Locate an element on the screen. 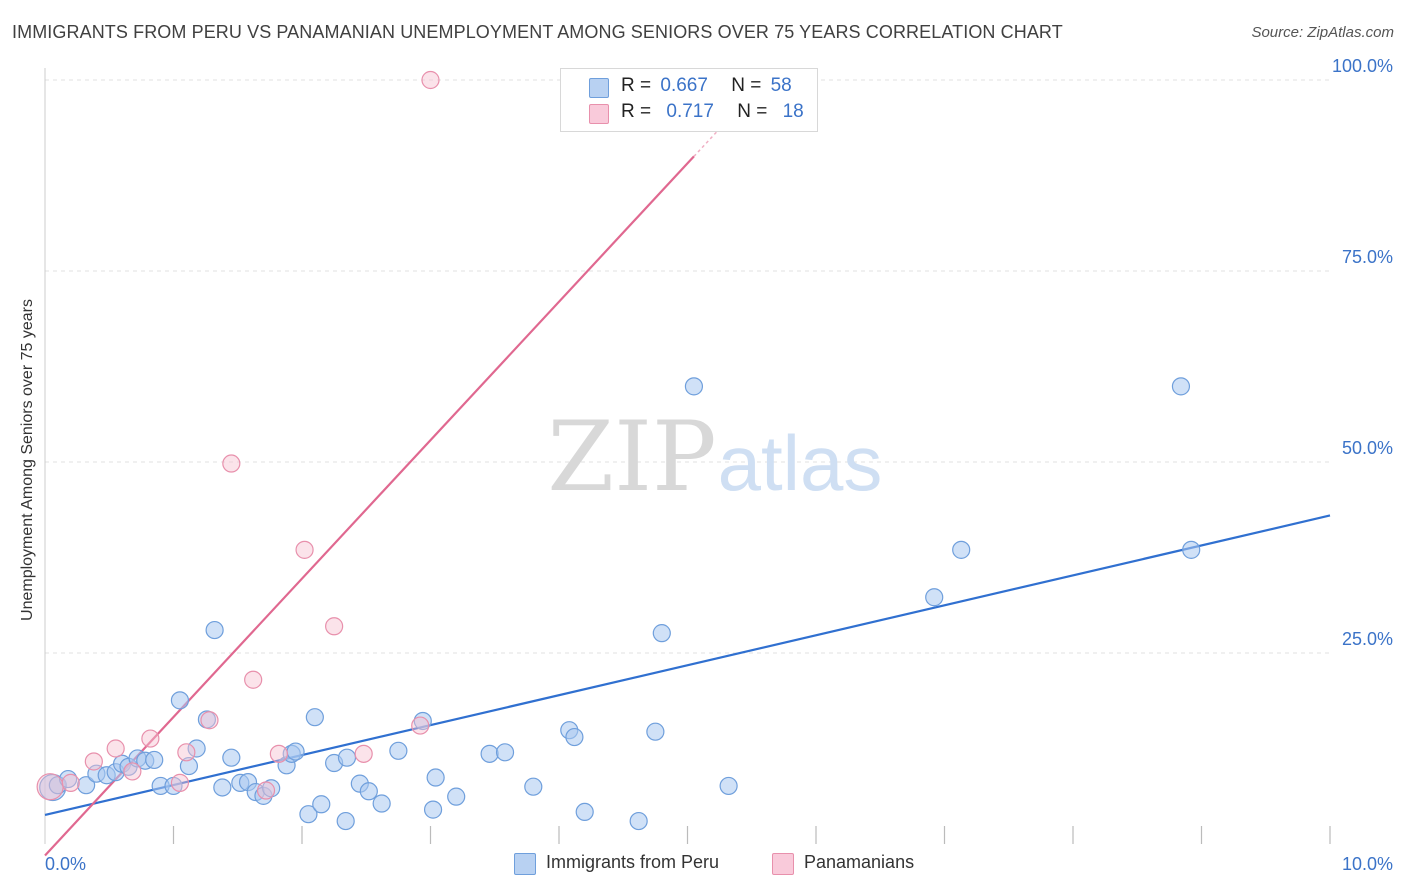 This screenshot has height=892, width=1406. bottom-legend-swatch-peru is located at coordinates (525, 864).